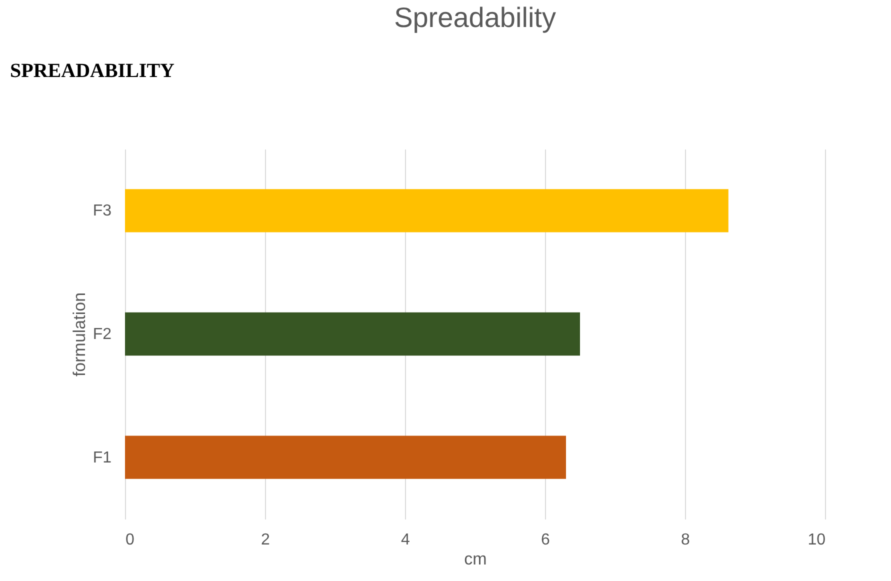 The height and width of the screenshot is (581, 891). What do you see at coordinates (102, 211) in the screenshot?
I see `y-tick-label: F3` at bounding box center [102, 211].